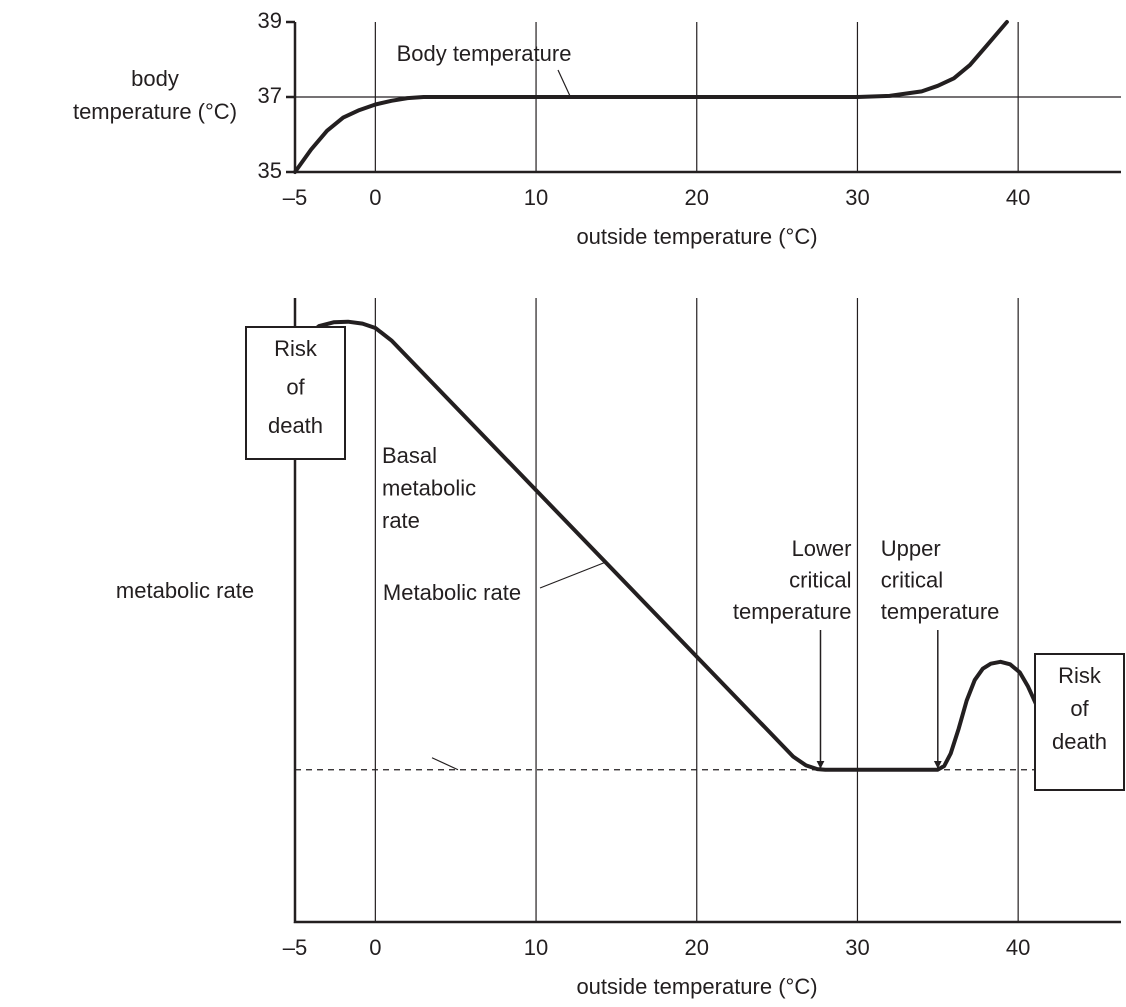 The width and height of the screenshot is (1126, 1007). Describe the element at coordinates (270, 170) in the screenshot. I see `y-tick-label: 35` at that location.